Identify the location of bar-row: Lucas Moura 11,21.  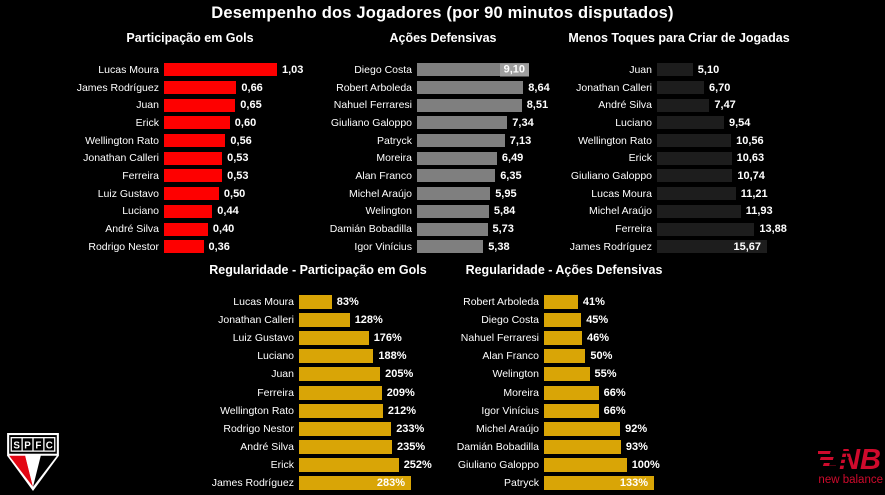
(679, 194).